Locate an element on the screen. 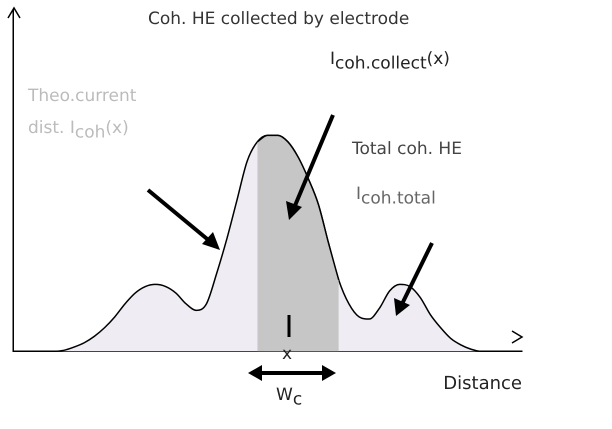  x-axis-title: Distance is located at coordinates (482, 383).